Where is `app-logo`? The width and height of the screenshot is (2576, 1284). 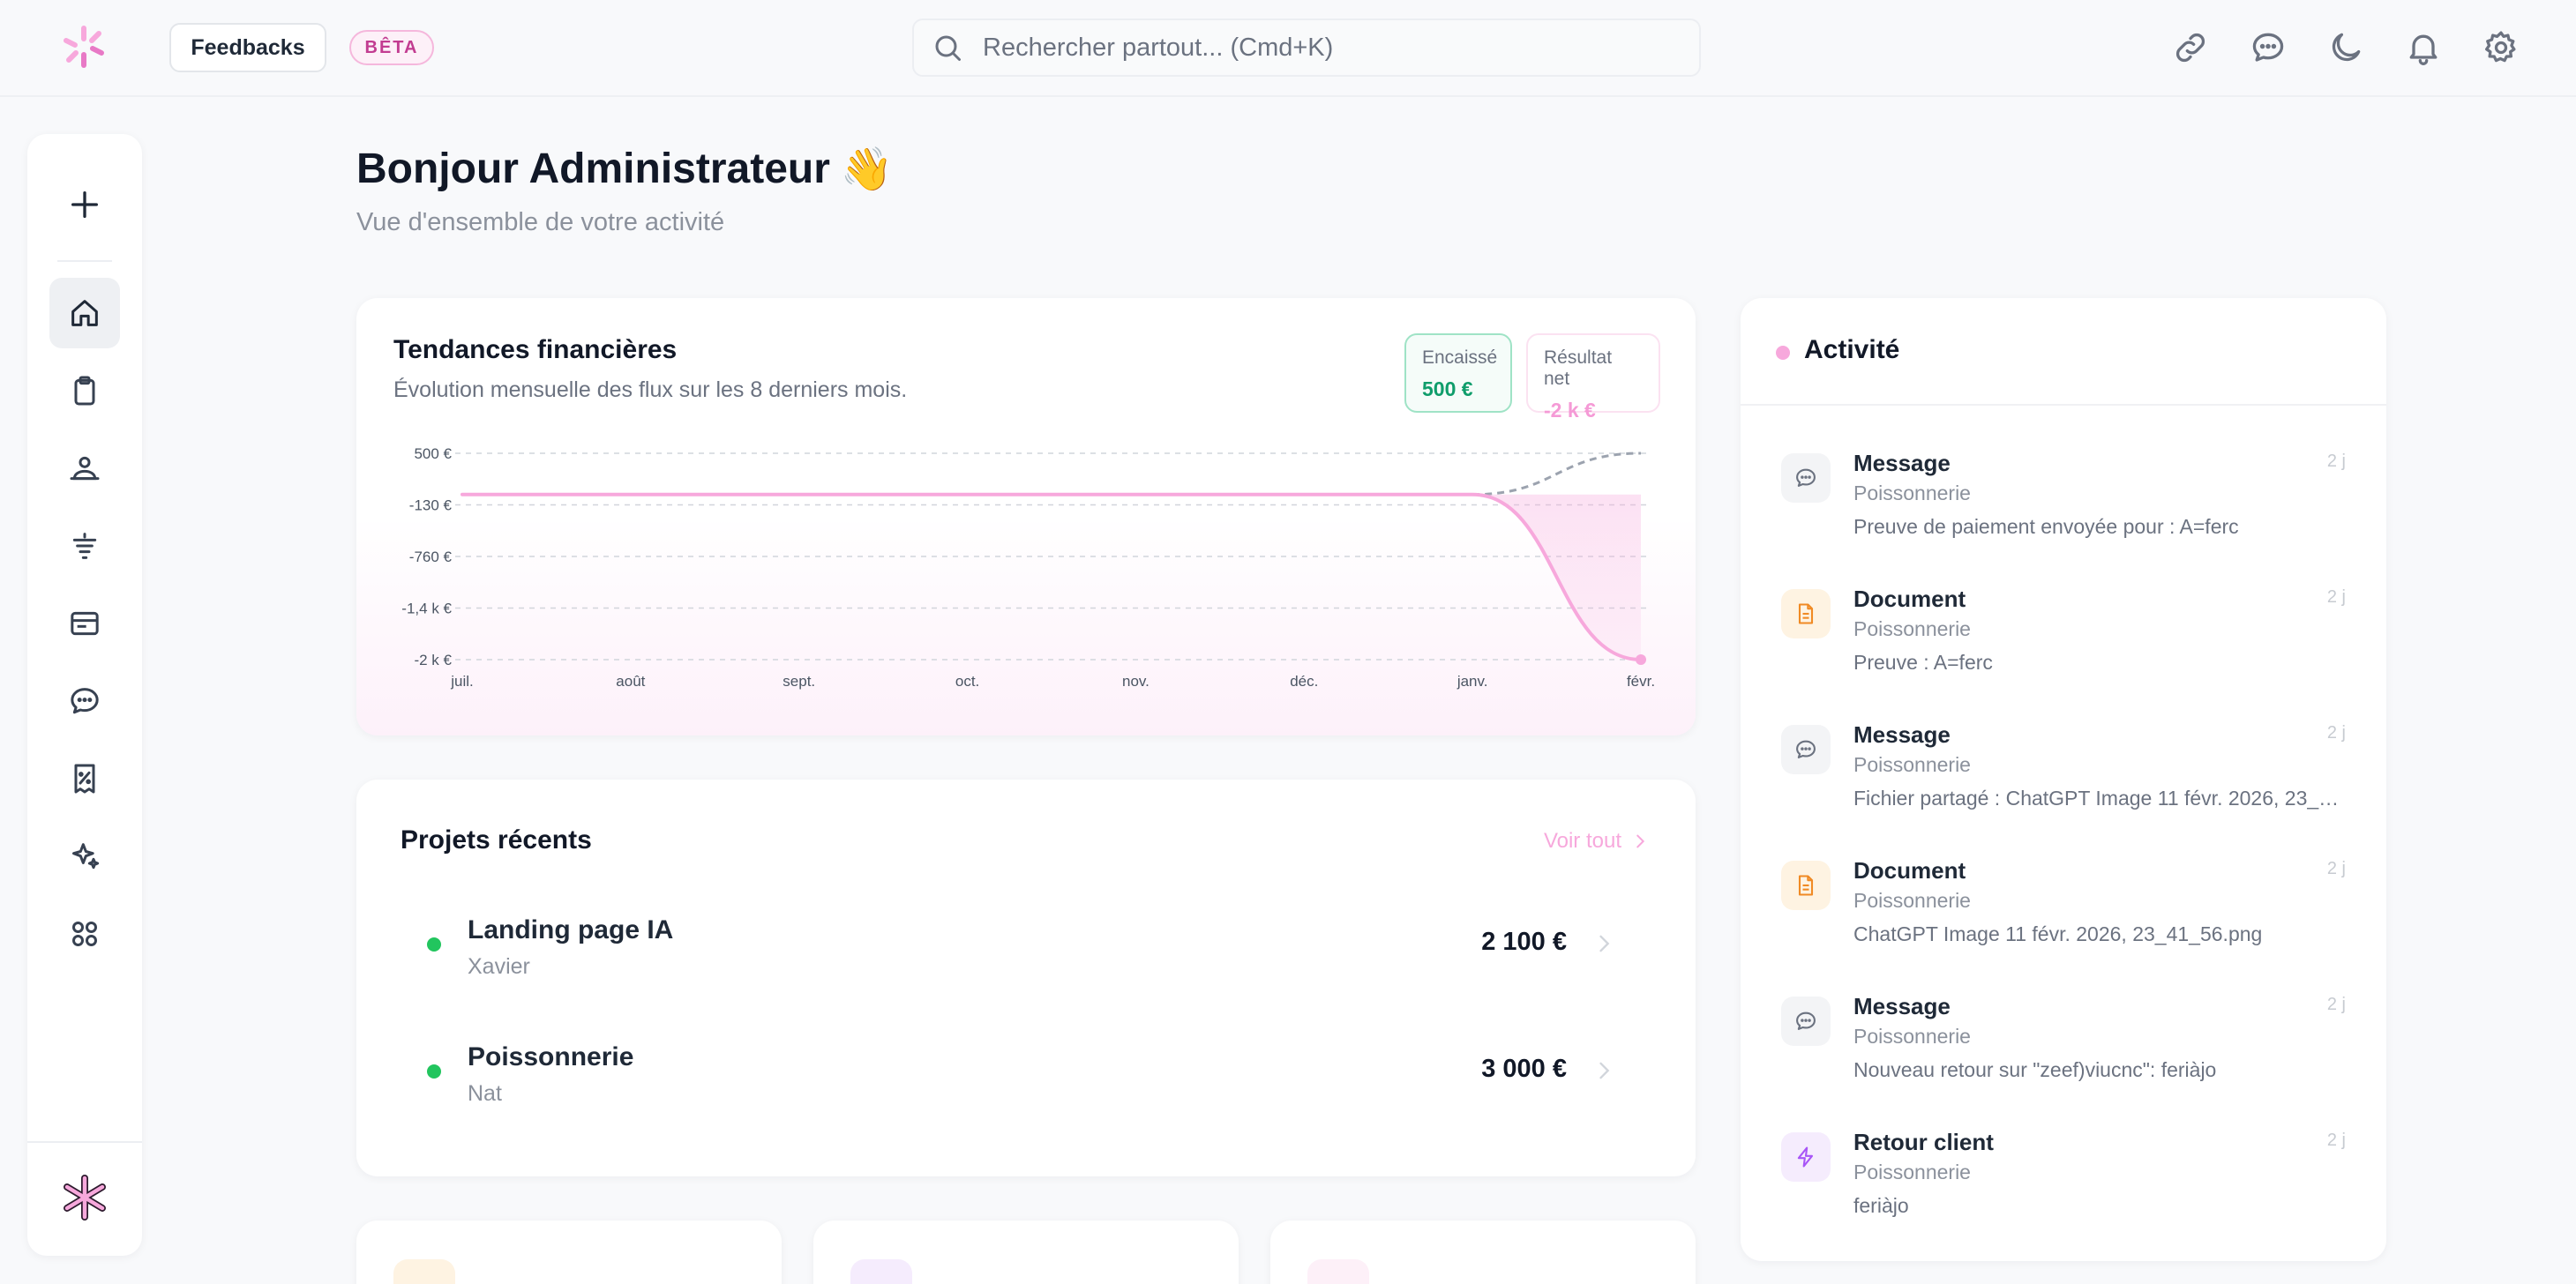
app-logo is located at coordinates (83, 46).